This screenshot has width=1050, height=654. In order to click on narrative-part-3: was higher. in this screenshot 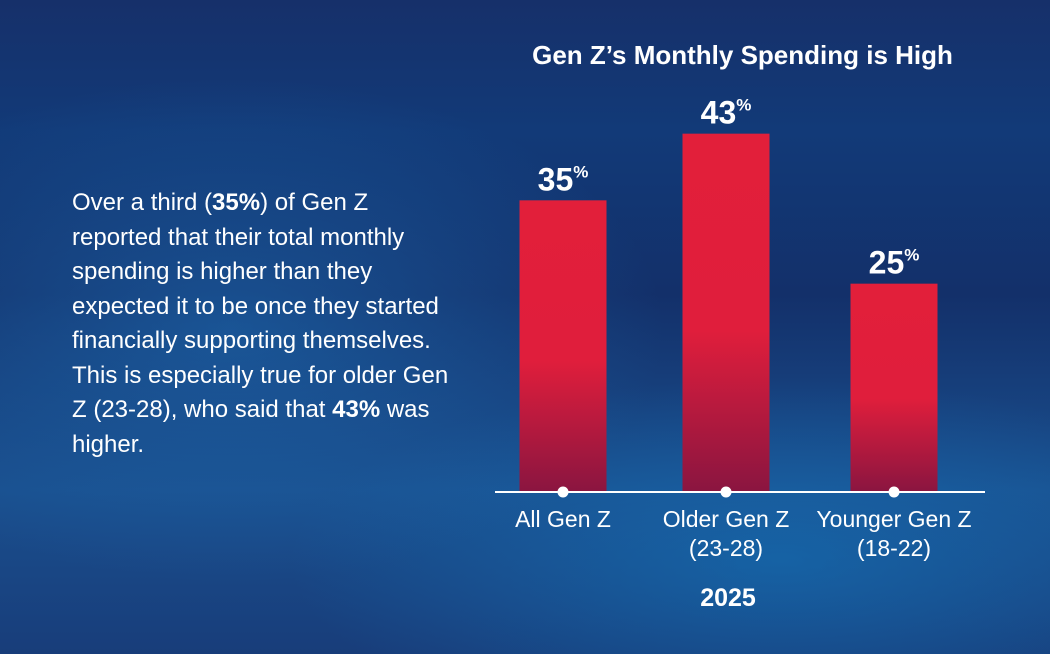, I will do `click(251, 427)`.